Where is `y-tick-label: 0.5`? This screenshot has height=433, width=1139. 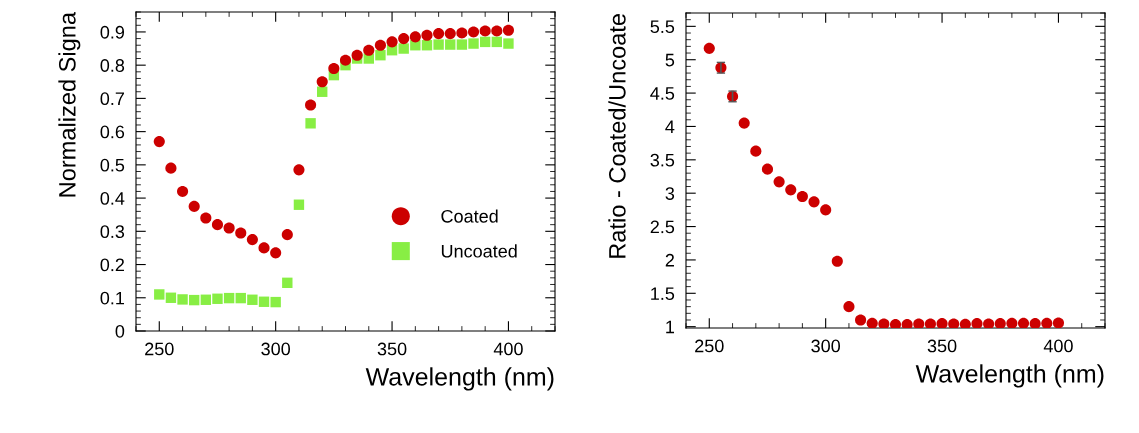
y-tick-label: 0.5 is located at coordinates (112, 165).